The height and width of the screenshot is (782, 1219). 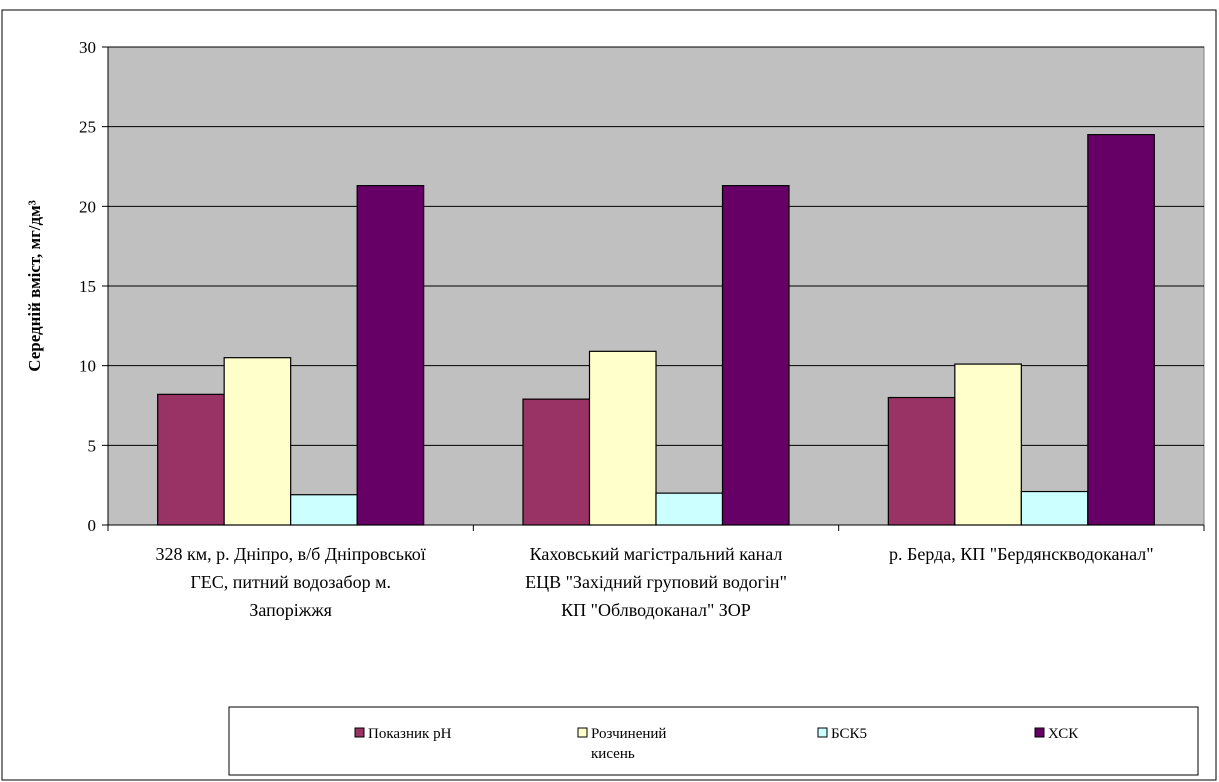 I want to click on x-category-label-line: Запоріжжя, so click(x=290, y=610).